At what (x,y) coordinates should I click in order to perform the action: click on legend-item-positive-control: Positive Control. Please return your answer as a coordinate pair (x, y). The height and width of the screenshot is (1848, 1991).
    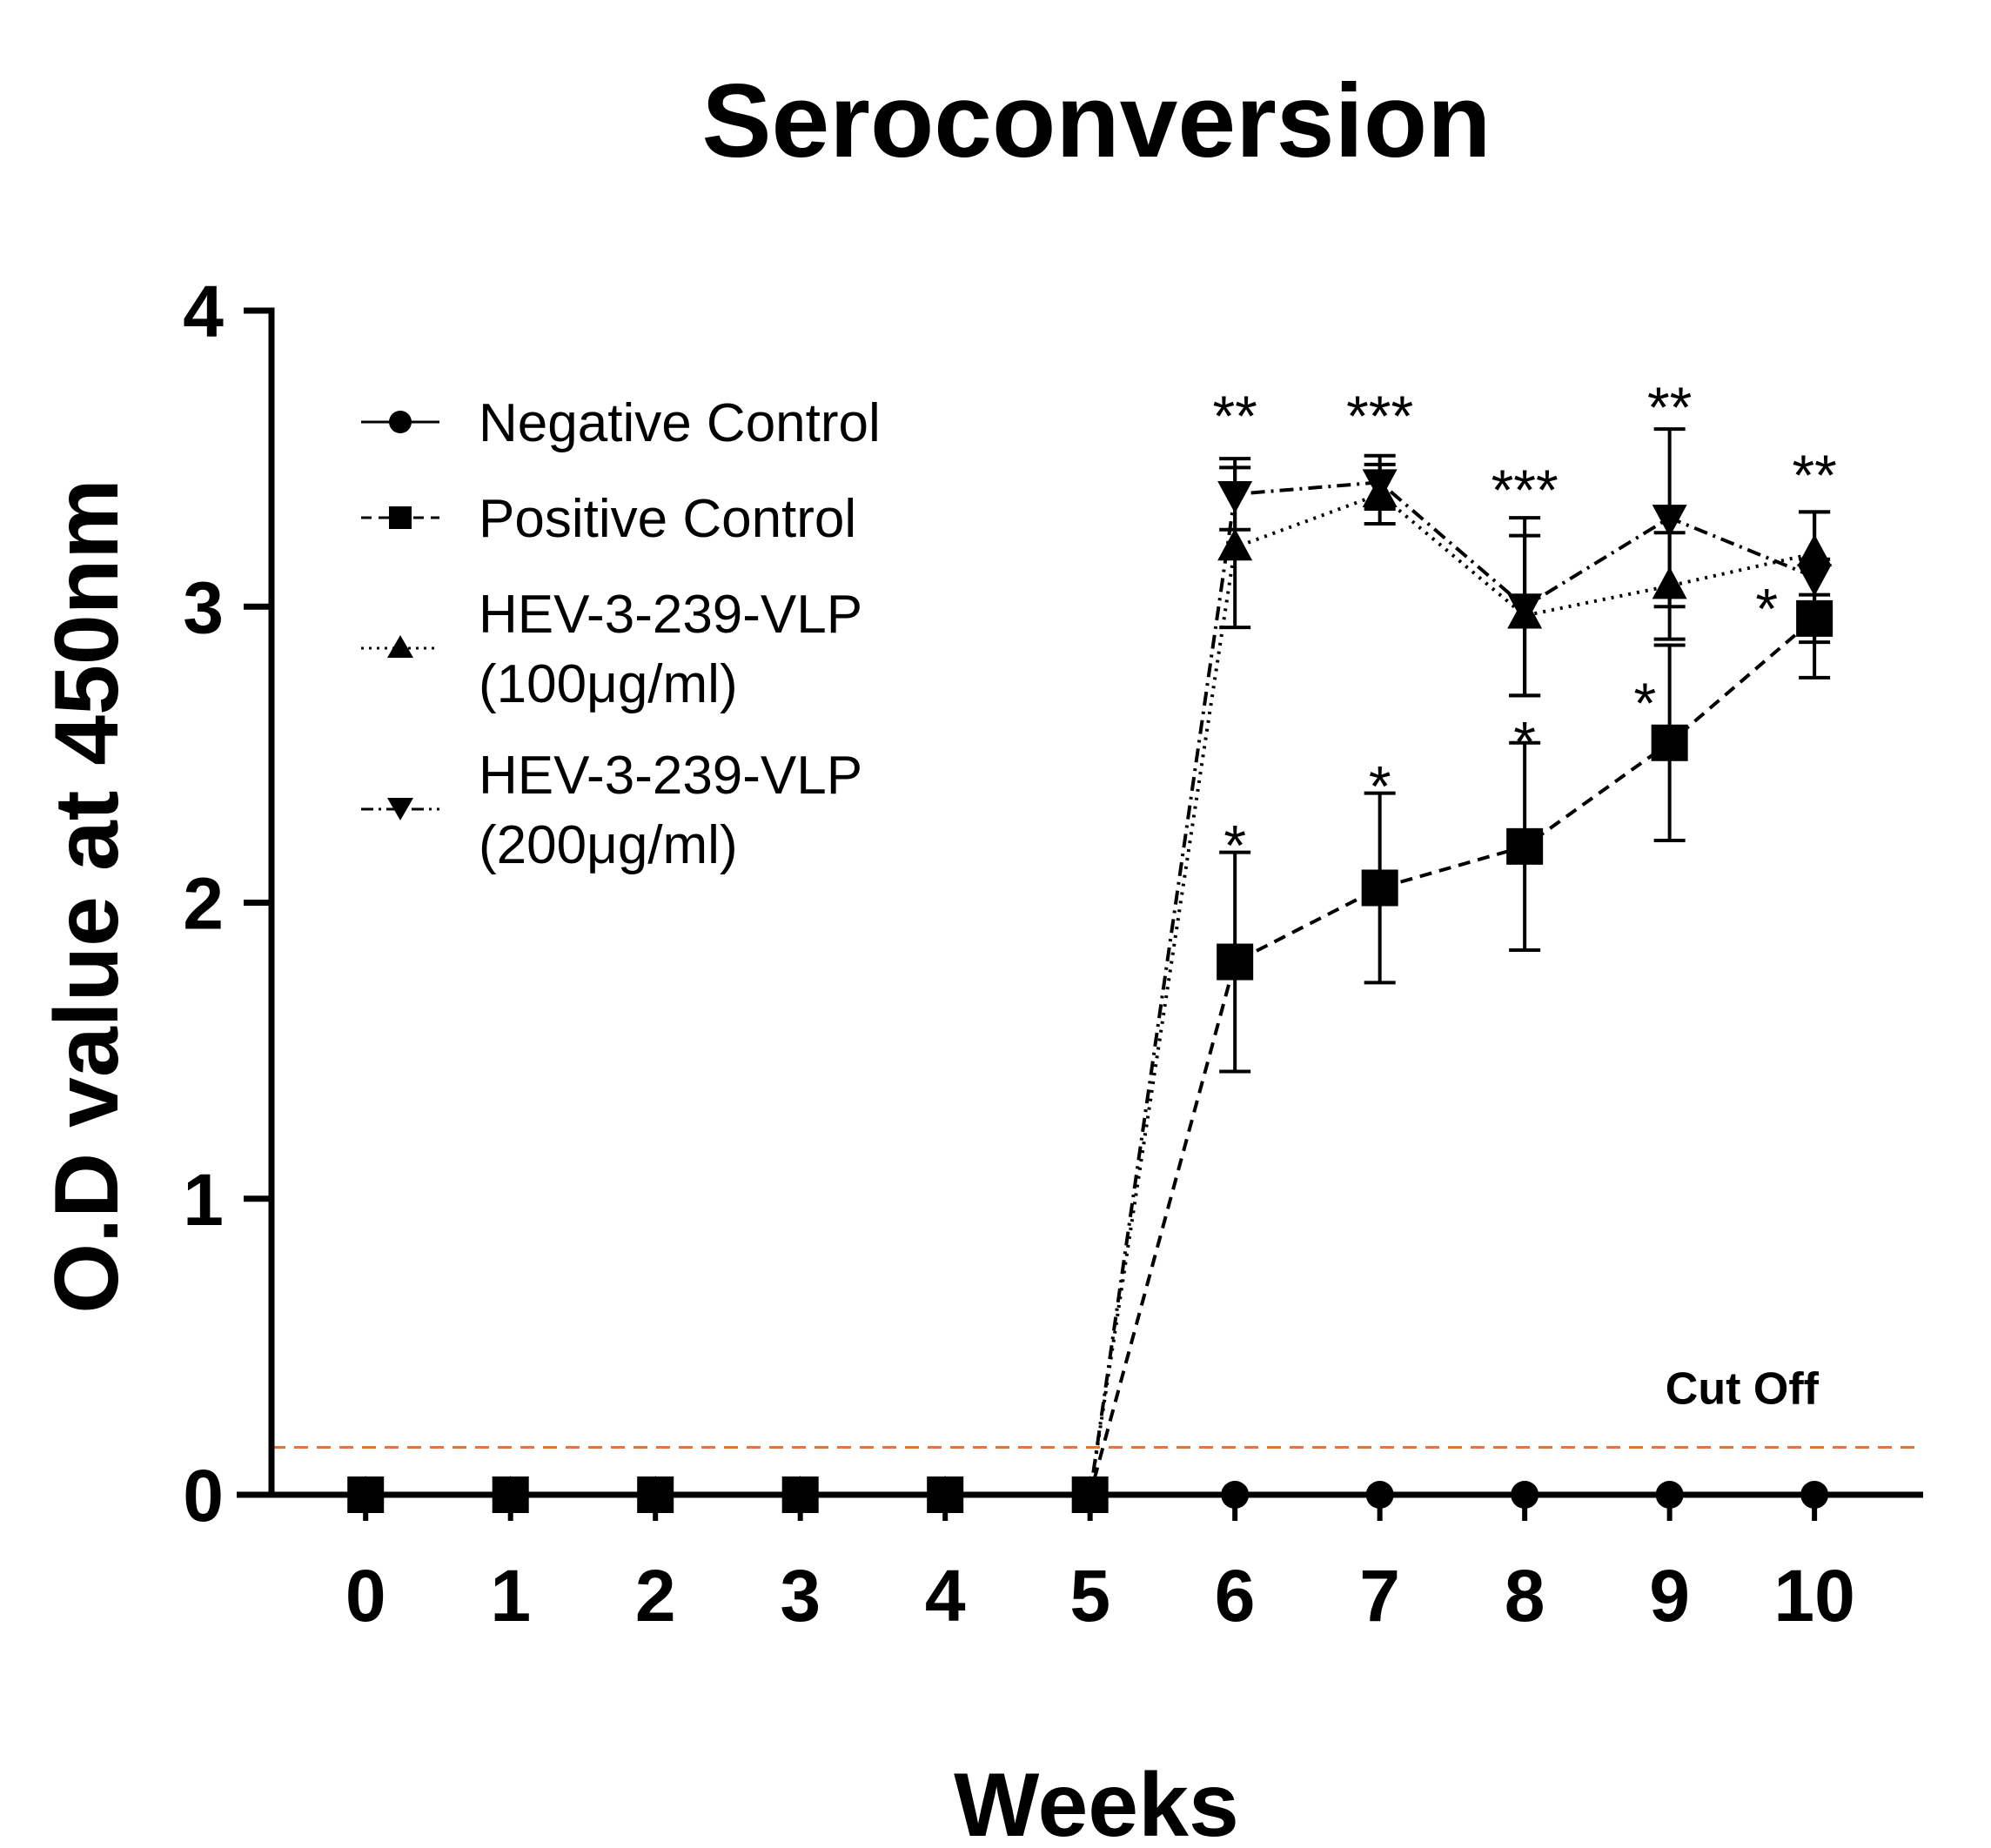
    Looking at the image, I should click on (608, 519).